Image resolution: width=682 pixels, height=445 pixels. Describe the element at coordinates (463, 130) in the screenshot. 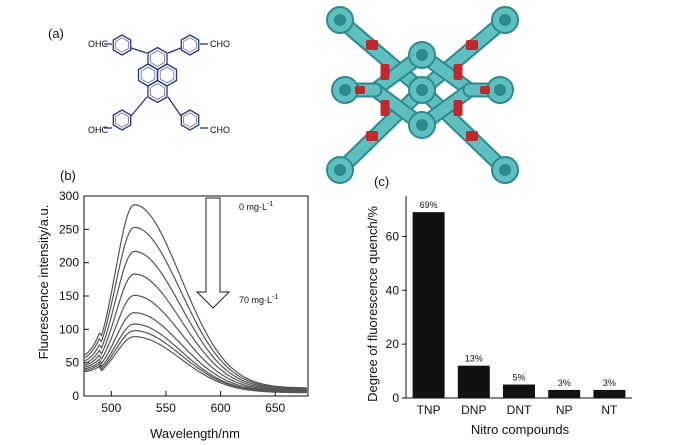

I see `spoke-br` at that location.